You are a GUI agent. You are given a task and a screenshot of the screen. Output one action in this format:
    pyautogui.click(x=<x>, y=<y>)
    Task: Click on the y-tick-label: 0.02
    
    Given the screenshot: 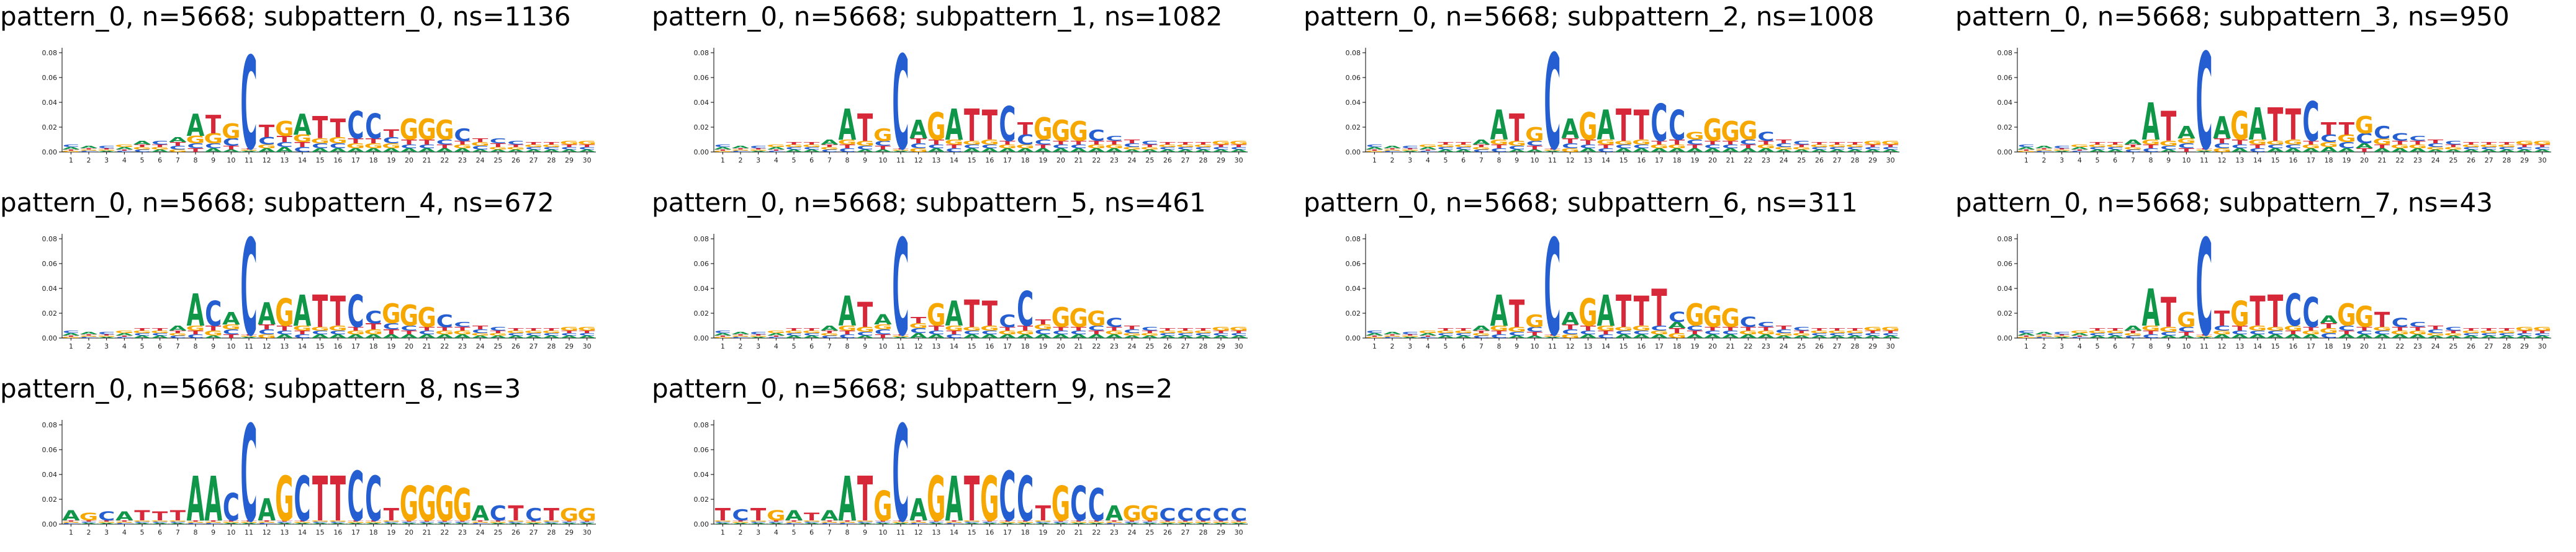 What is the action you would take?
    pyautogui.click(x=2005, y=127)
    